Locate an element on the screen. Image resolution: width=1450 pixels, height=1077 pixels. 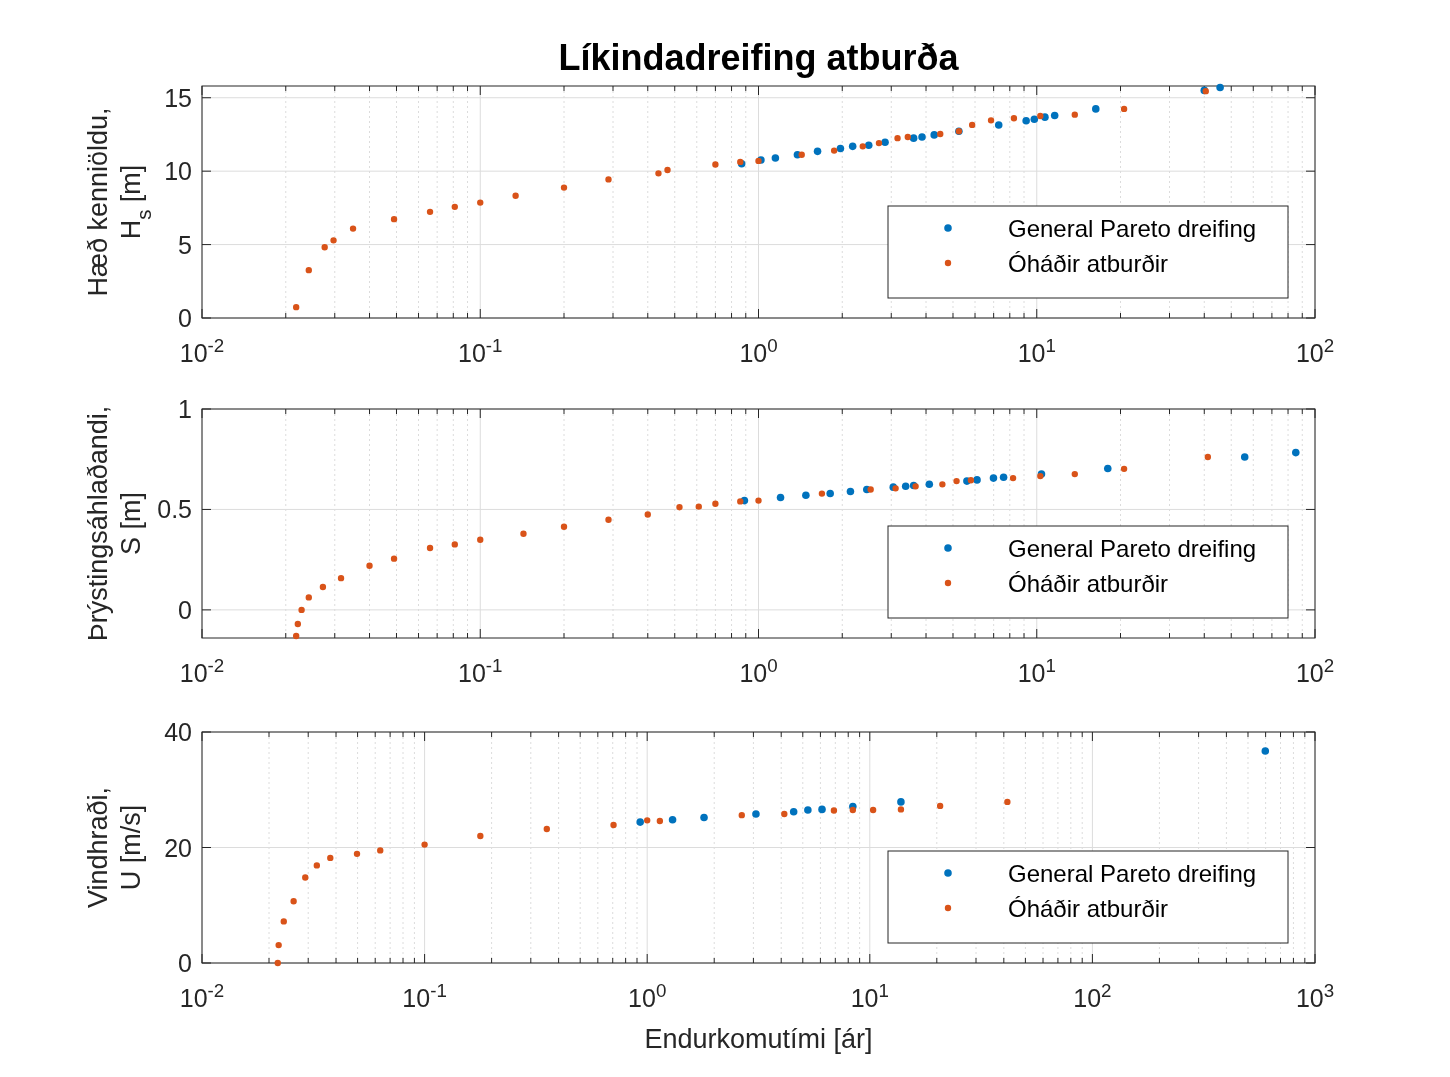
y-tick-label: 0.5 is located at coordinates (174, 509).